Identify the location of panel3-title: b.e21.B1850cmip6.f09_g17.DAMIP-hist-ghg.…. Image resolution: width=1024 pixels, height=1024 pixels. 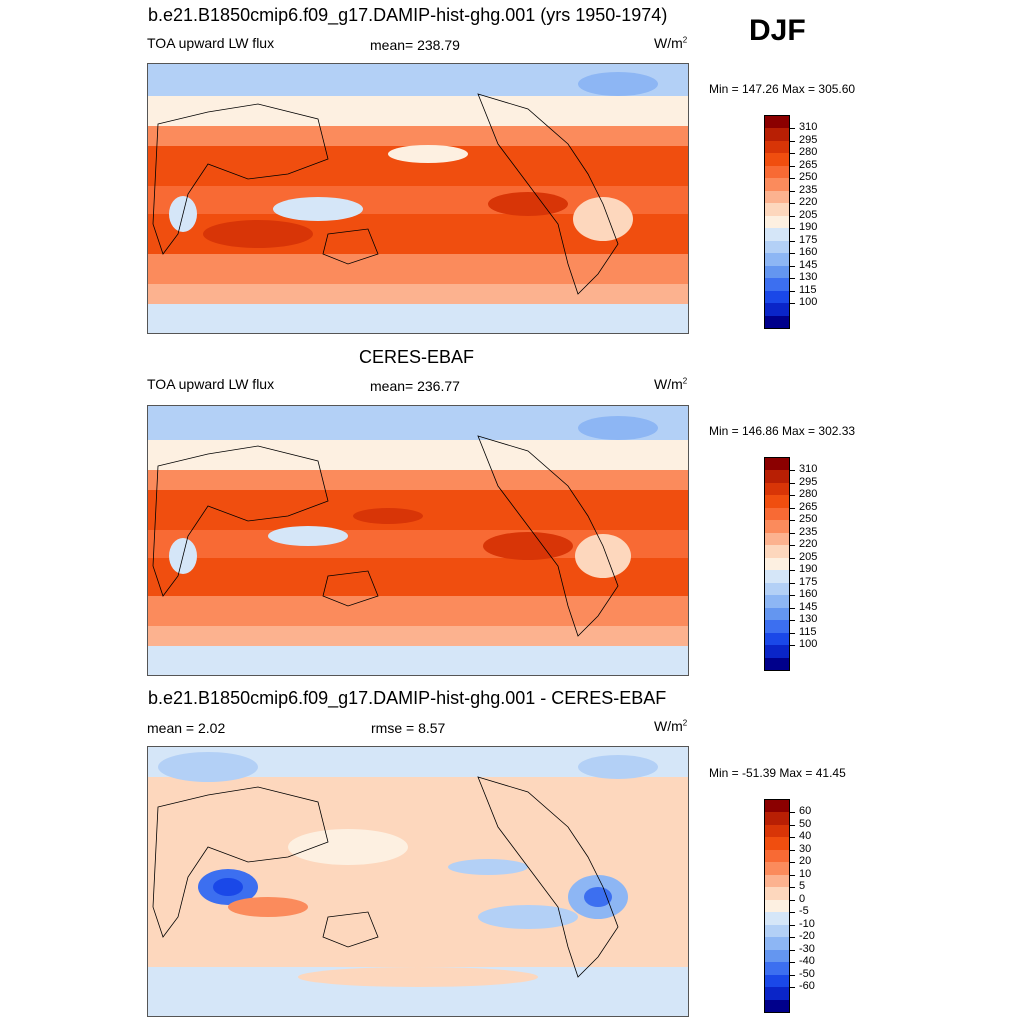
(407, 698).